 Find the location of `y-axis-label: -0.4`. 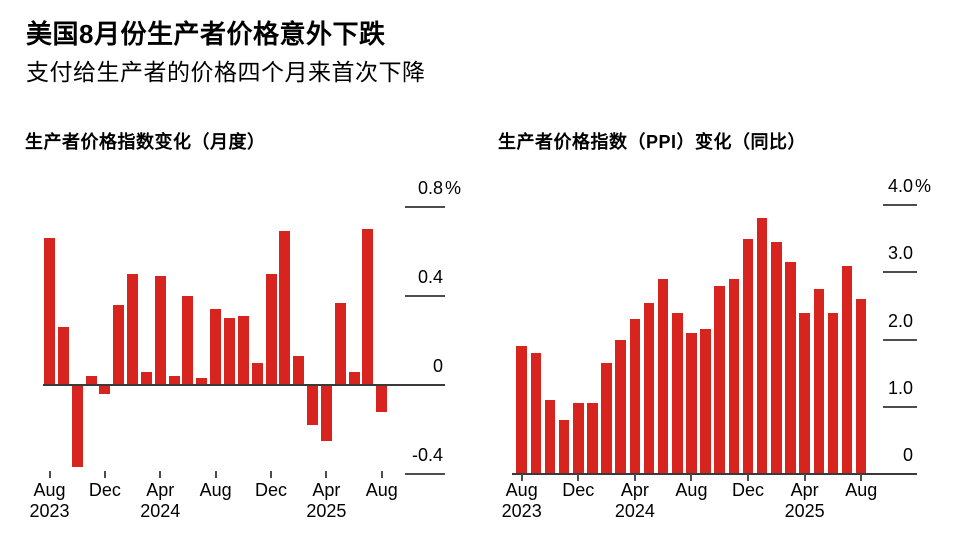

y-axis-label: -0.4 is located at coordinates (427, 455).